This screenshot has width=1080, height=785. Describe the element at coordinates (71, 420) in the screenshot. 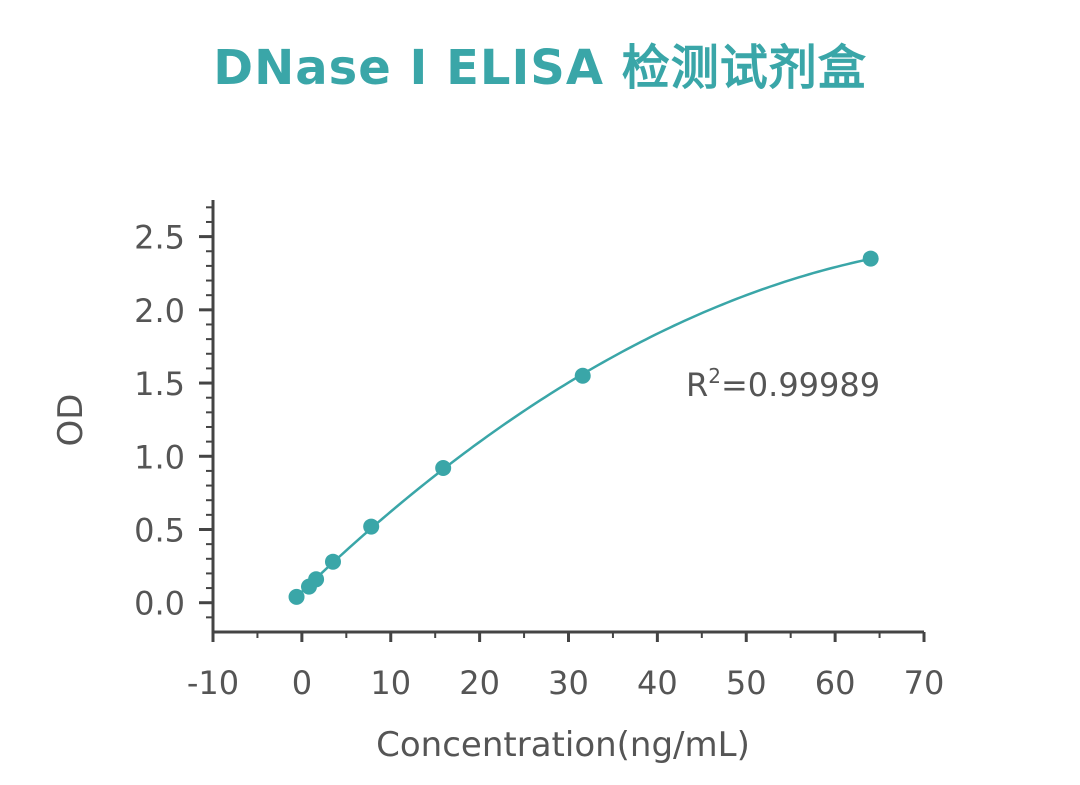

I see `y-axis-title: OD` at that location.